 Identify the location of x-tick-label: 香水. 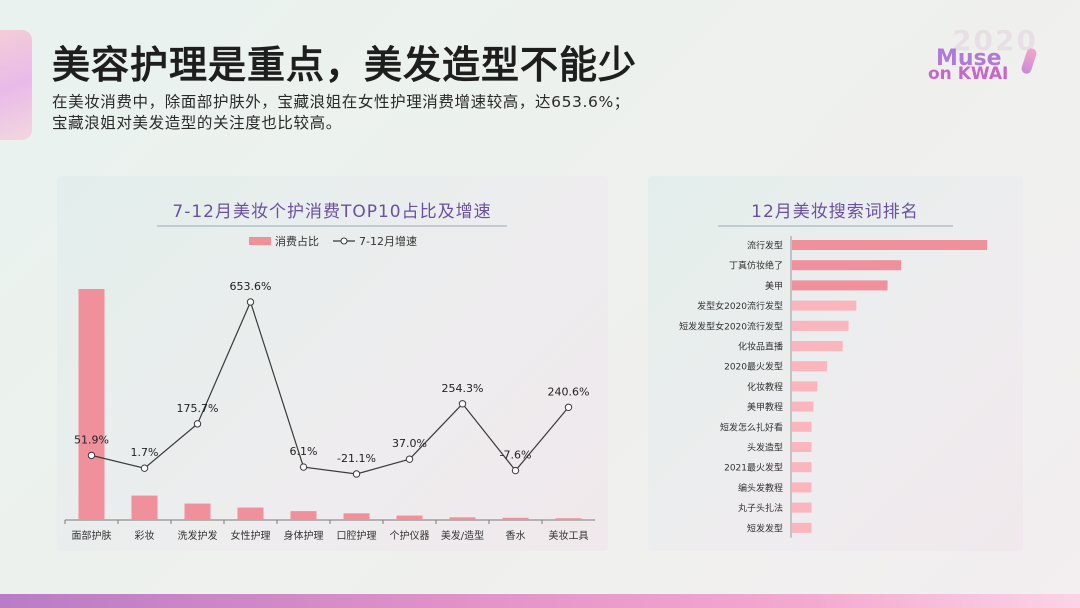
(516, 536).